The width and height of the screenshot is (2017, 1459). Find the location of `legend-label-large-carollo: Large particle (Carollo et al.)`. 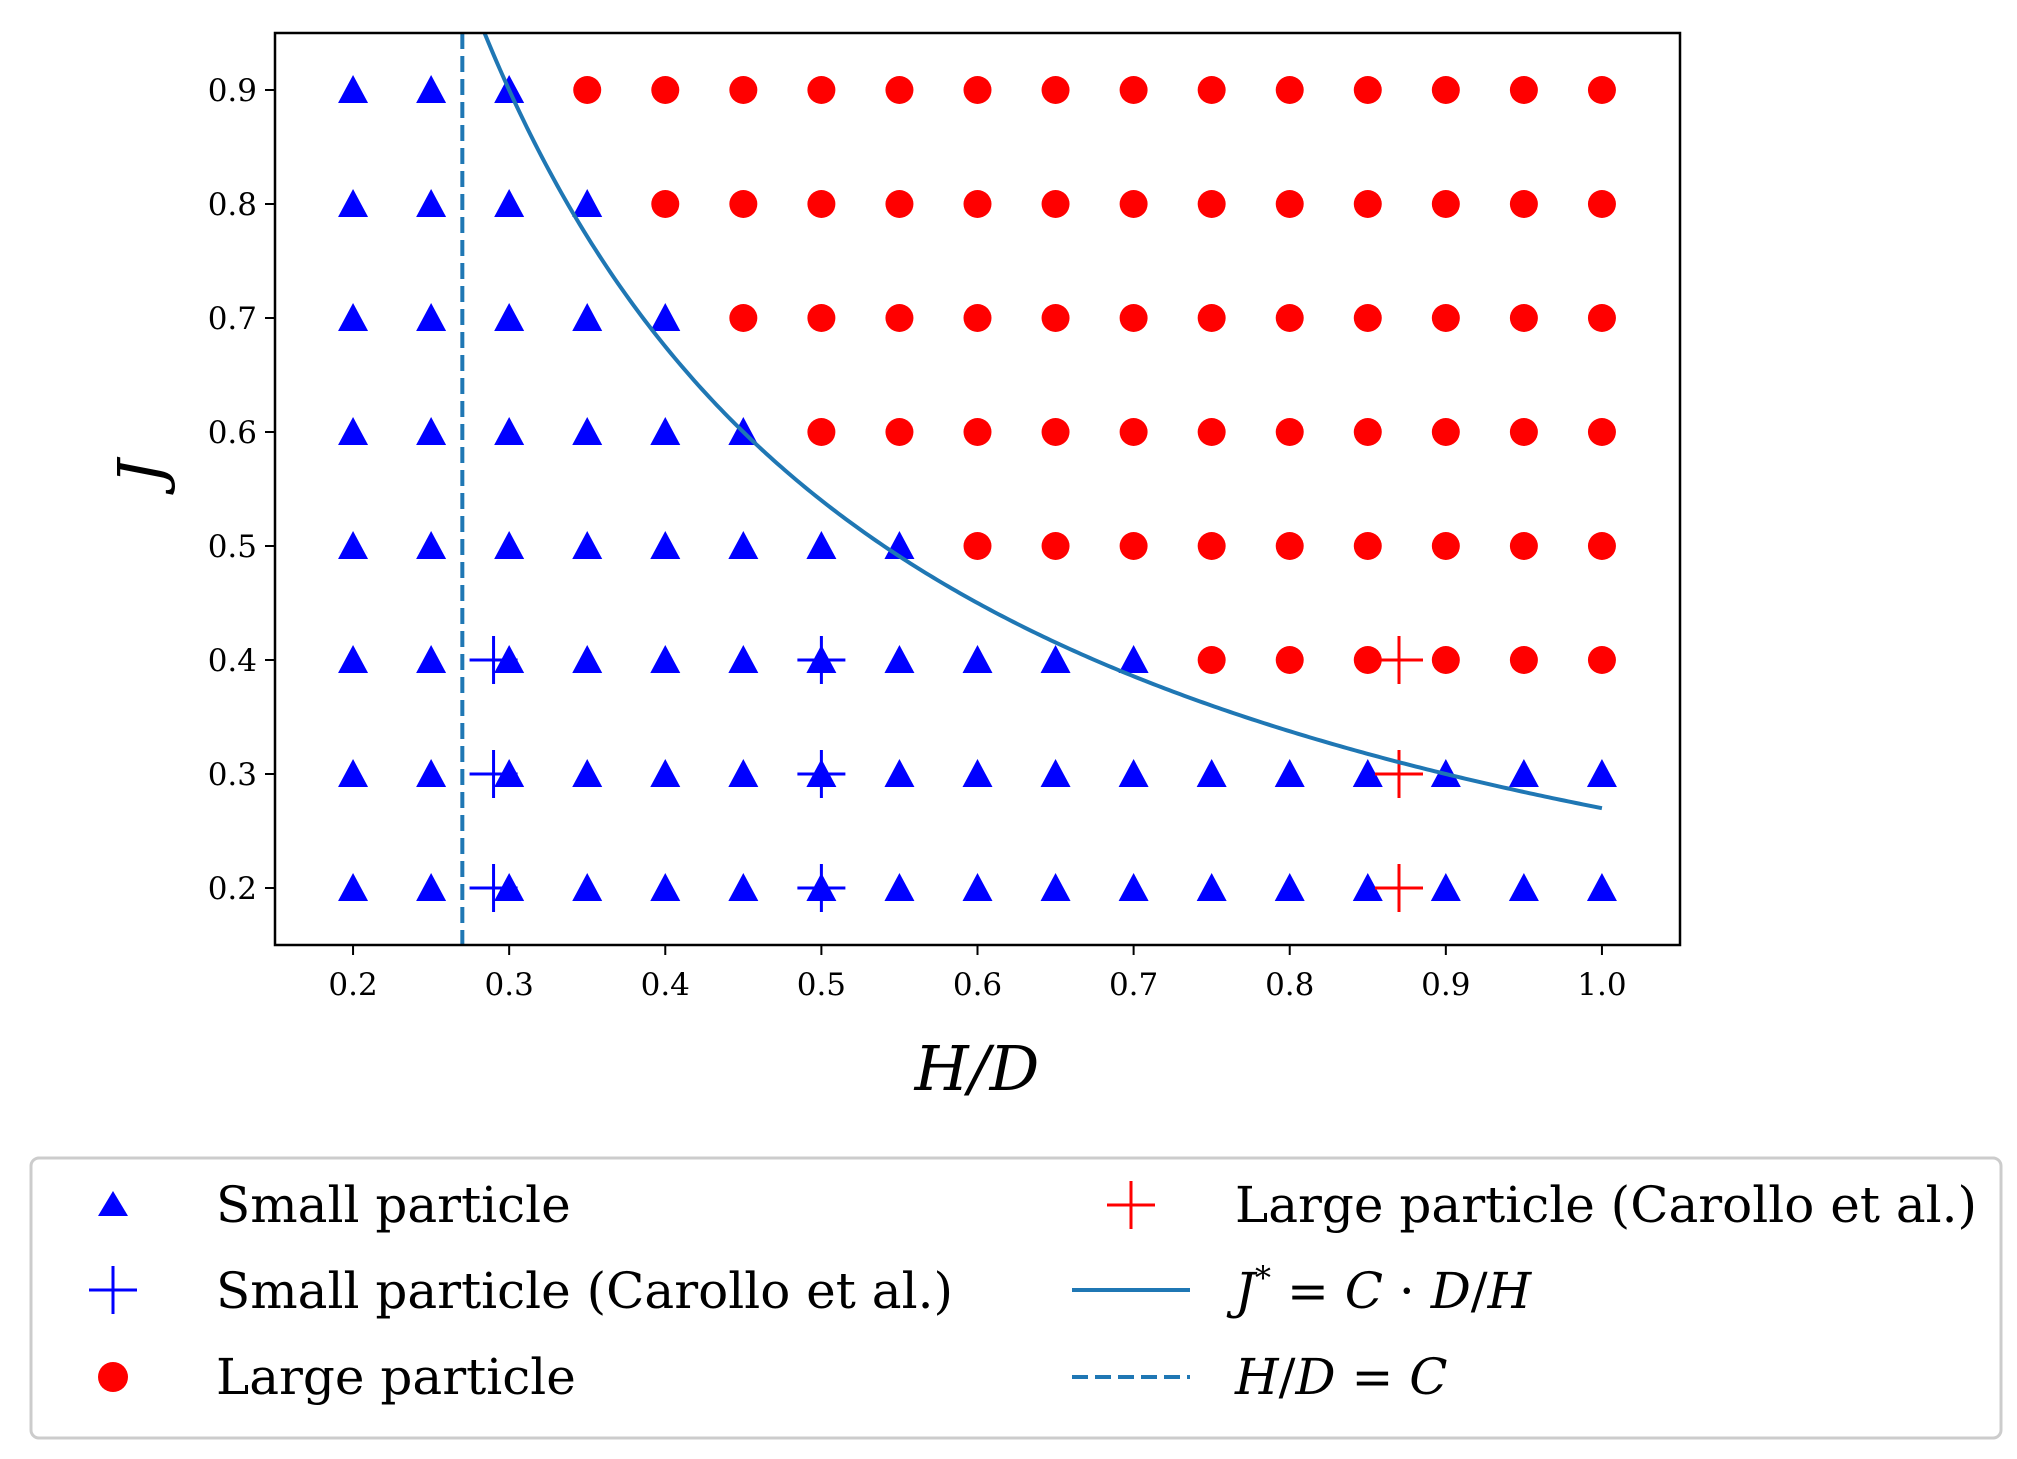

legend-label-large-carollo: Large particle (Carollo et al.) is located at coordinates (1606, 1205).